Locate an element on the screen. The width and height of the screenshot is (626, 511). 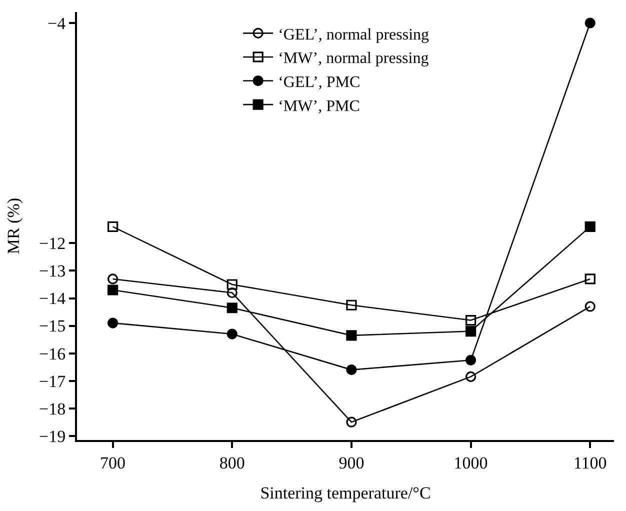
y-tick-label: −15 is located at coordinates (52, 326).